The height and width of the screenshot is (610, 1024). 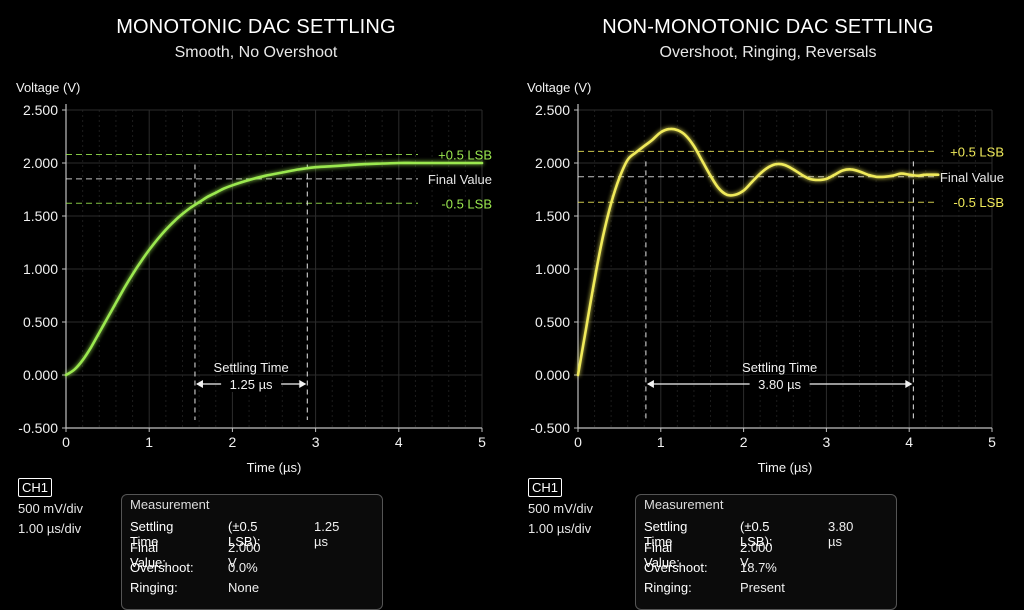 What do you see at coordinates (841, 534) in the screenshot?
I see `measurement-value: 3.80 µs` at bounding box center [841, 534].